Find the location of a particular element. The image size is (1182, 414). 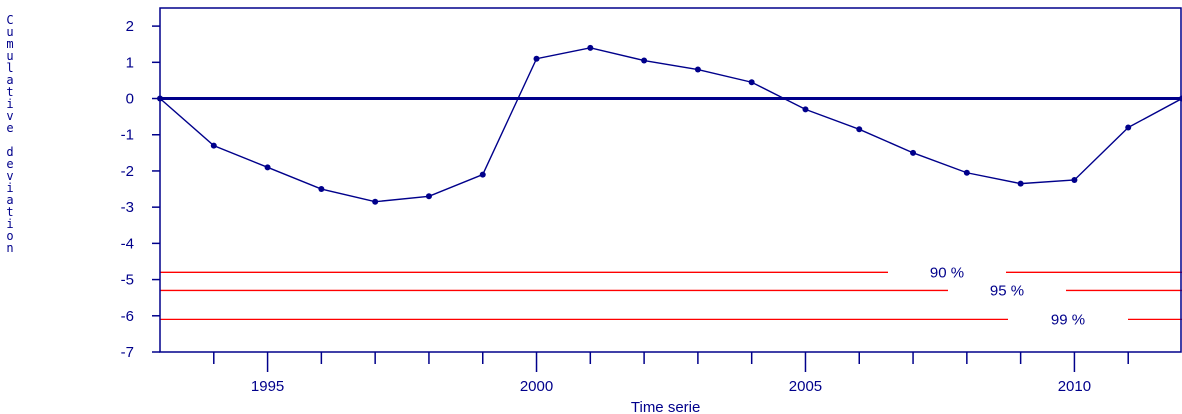

x-tick-label: 1995 is located at coordinates (267, 386).